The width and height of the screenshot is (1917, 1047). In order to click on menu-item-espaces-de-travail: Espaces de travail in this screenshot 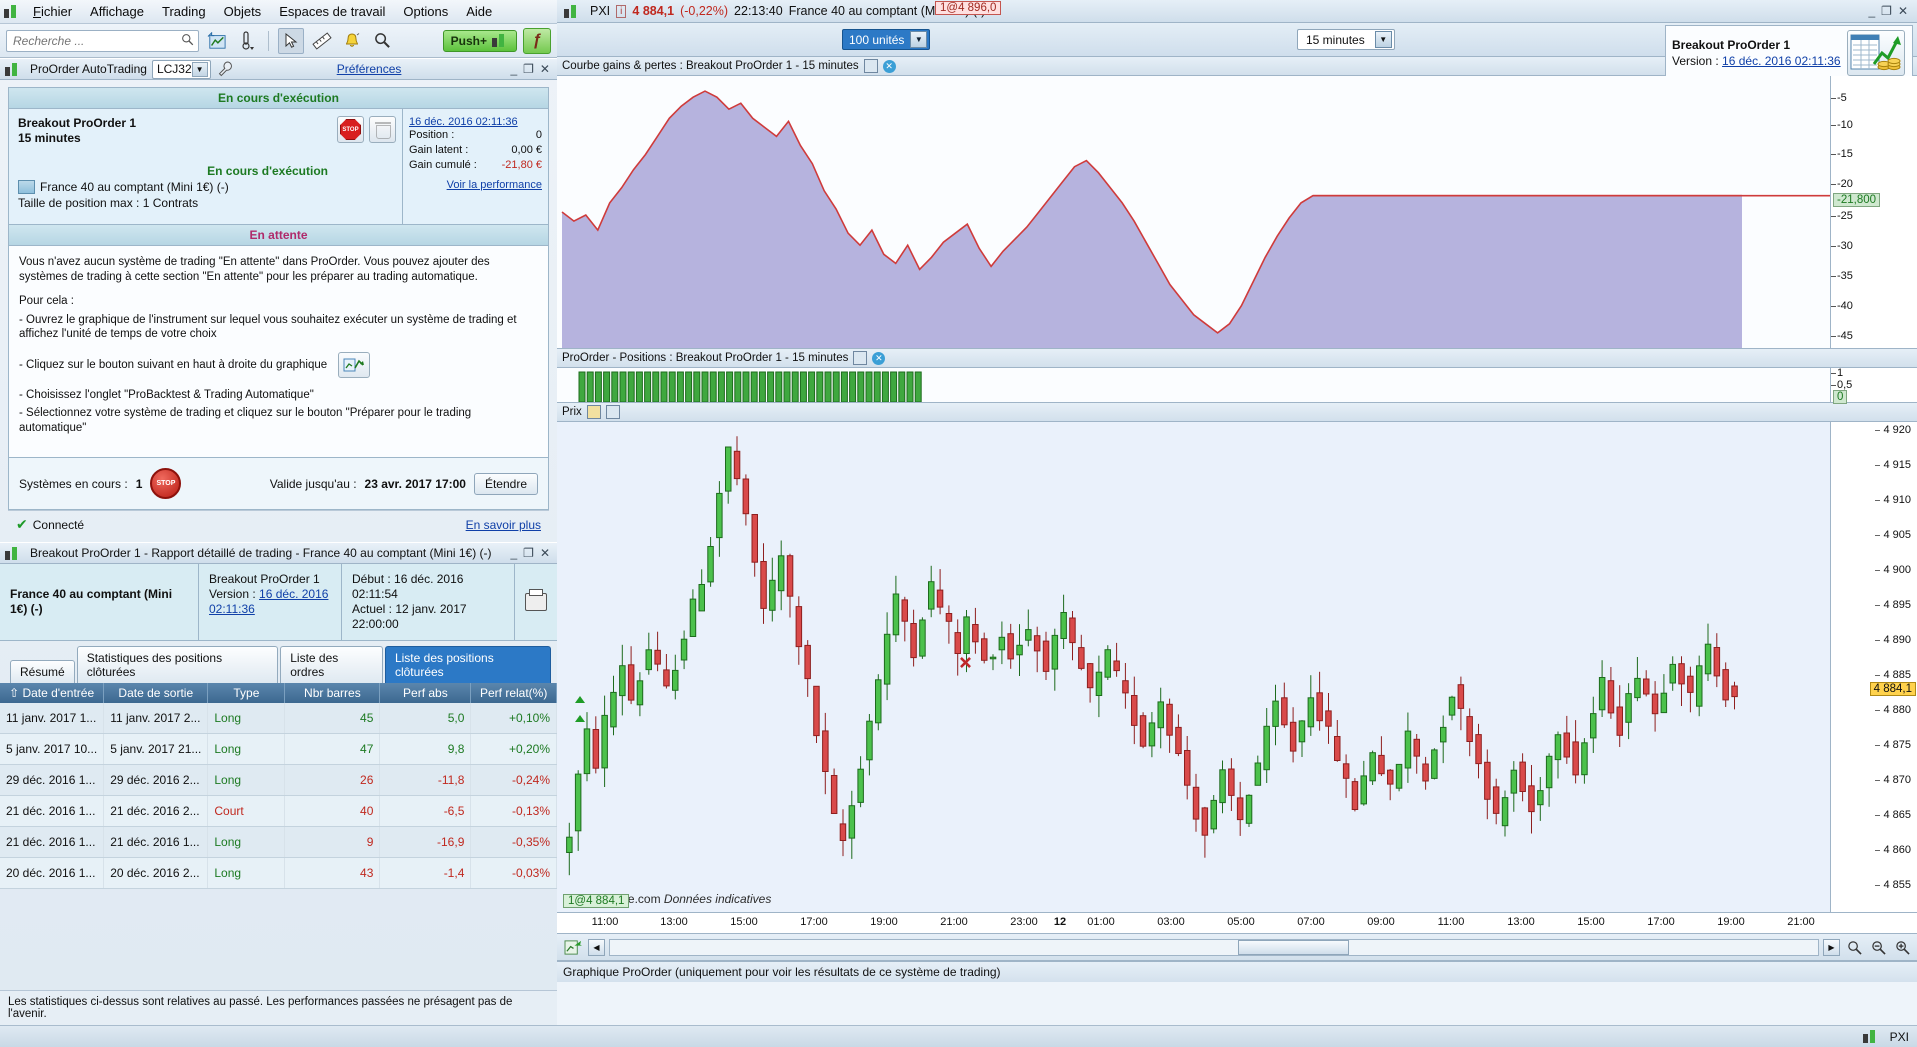, I will do `click(332, 11)`.